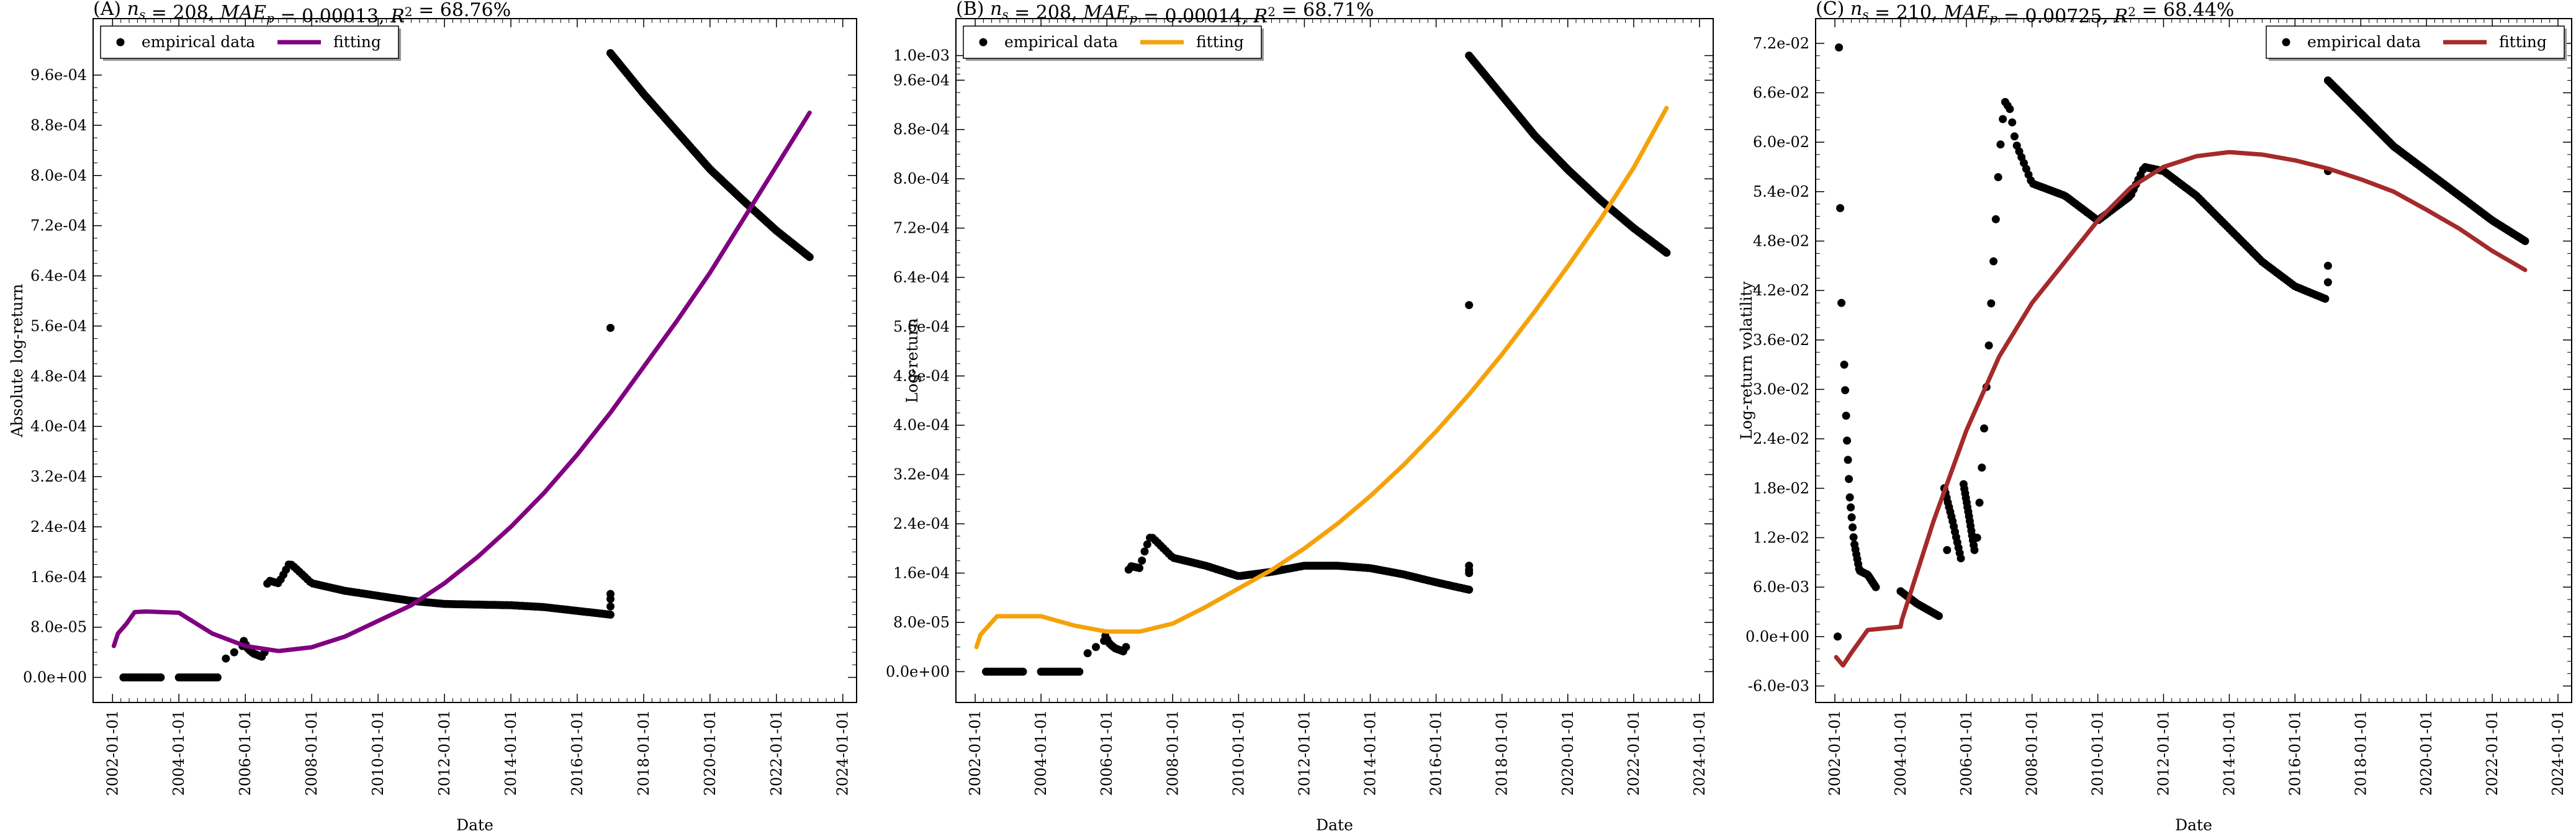  I want to click on y-tick-label: -6.0e-03, so click(1778, 686).